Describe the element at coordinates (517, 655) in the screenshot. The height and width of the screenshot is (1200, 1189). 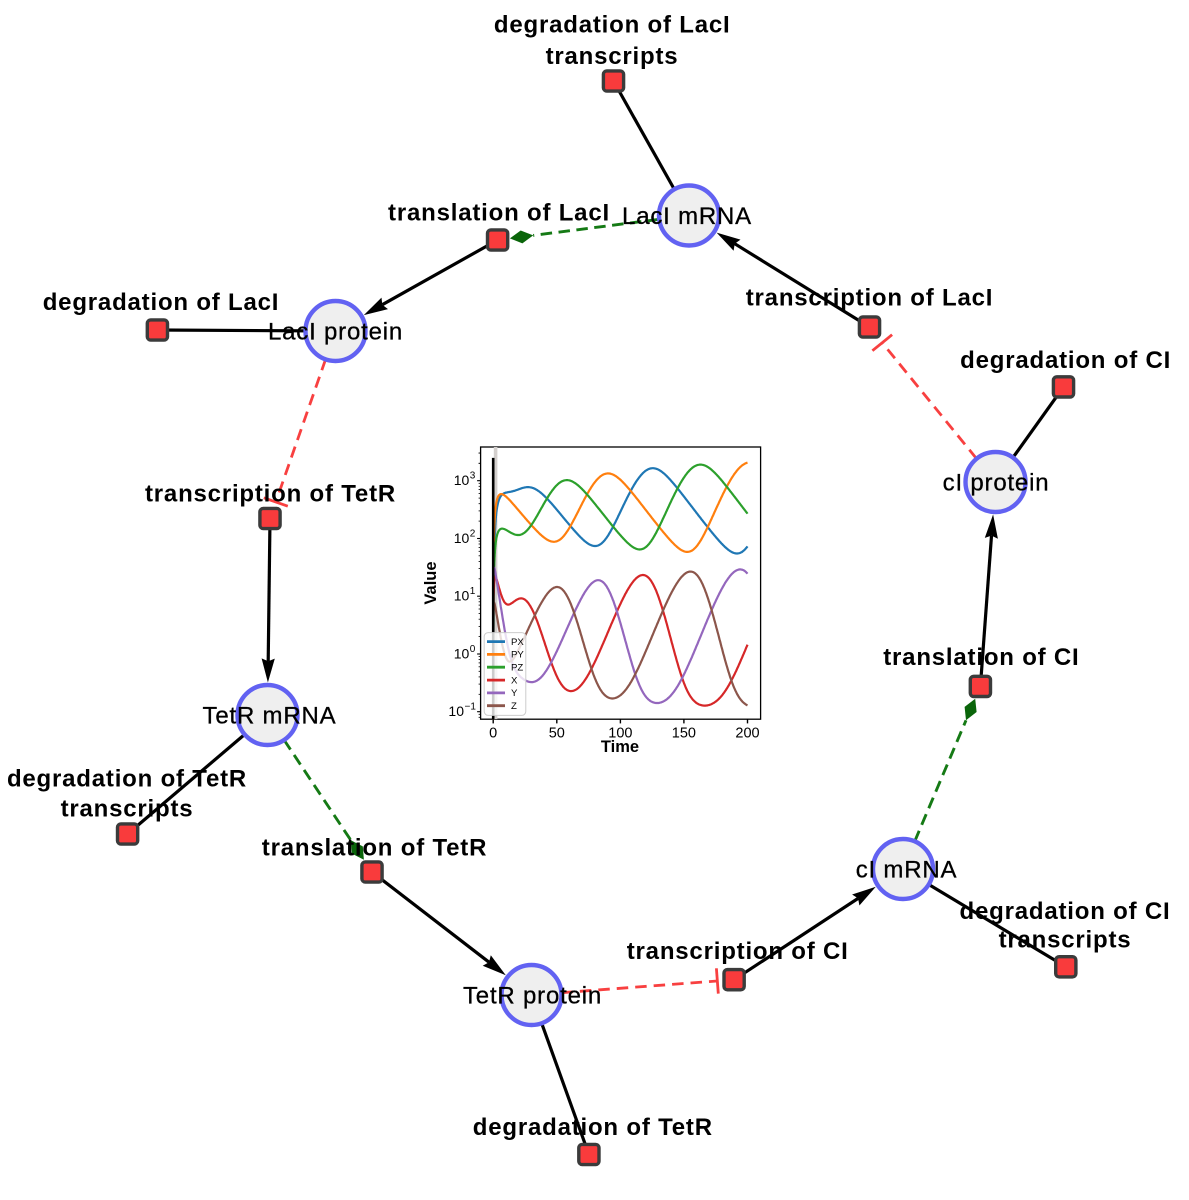
I see `svg-text: PY` at that location.